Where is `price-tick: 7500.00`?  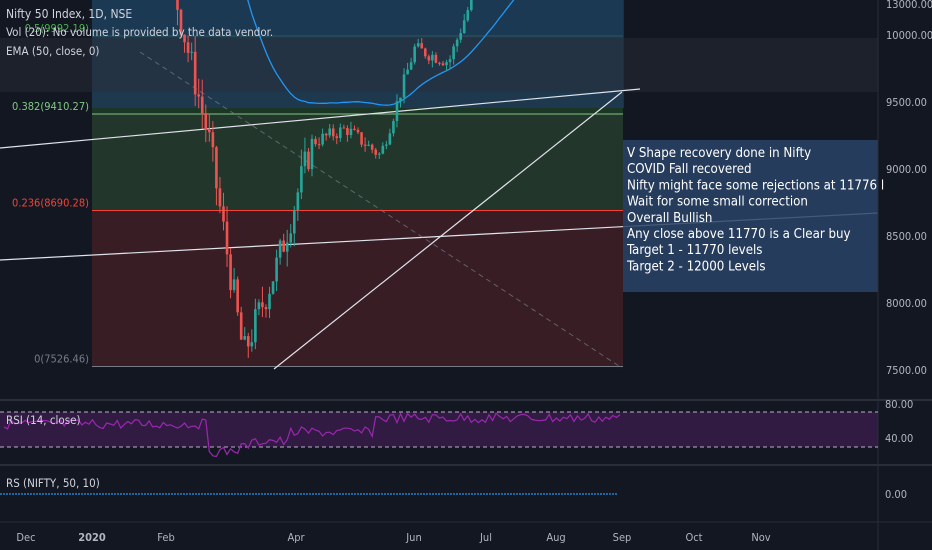 price-tick: 7500.00 is located at coordinates (906, 370).